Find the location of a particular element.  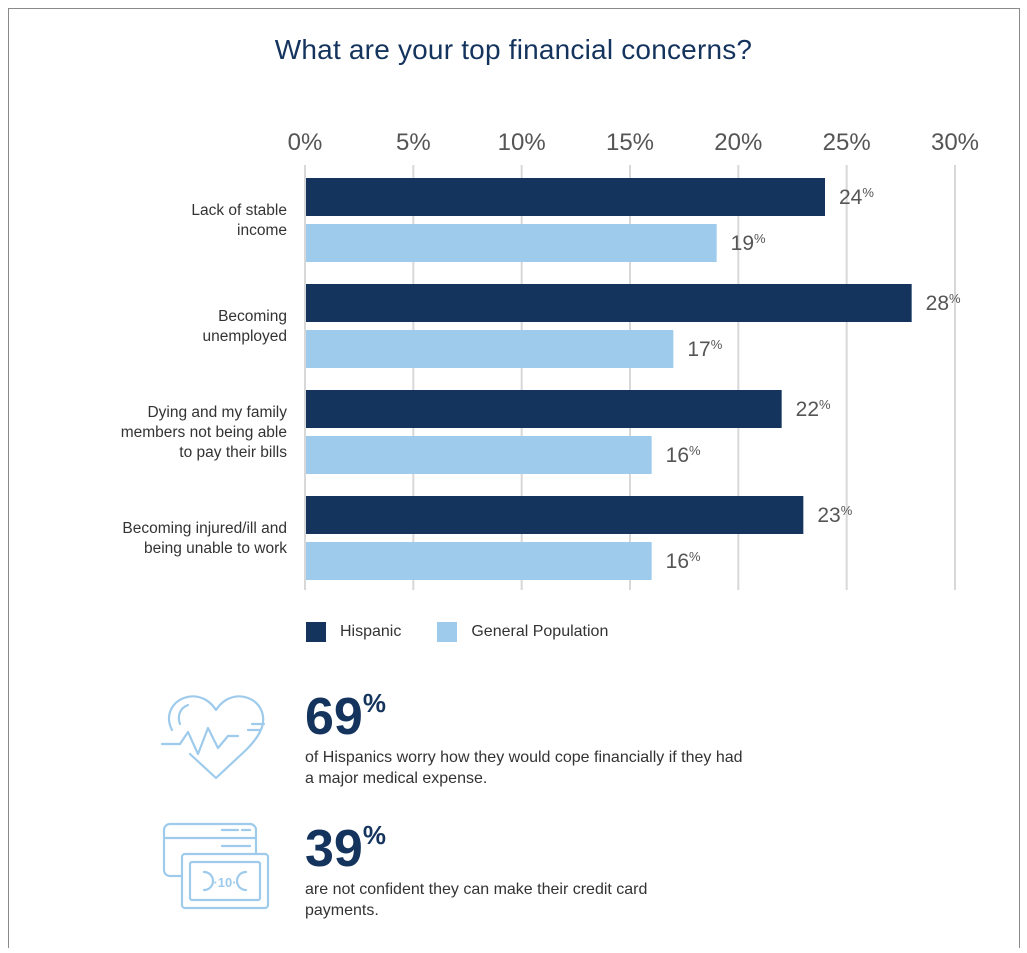

category-label: Becoming injured/ill and is located at coordinates (204, 528).